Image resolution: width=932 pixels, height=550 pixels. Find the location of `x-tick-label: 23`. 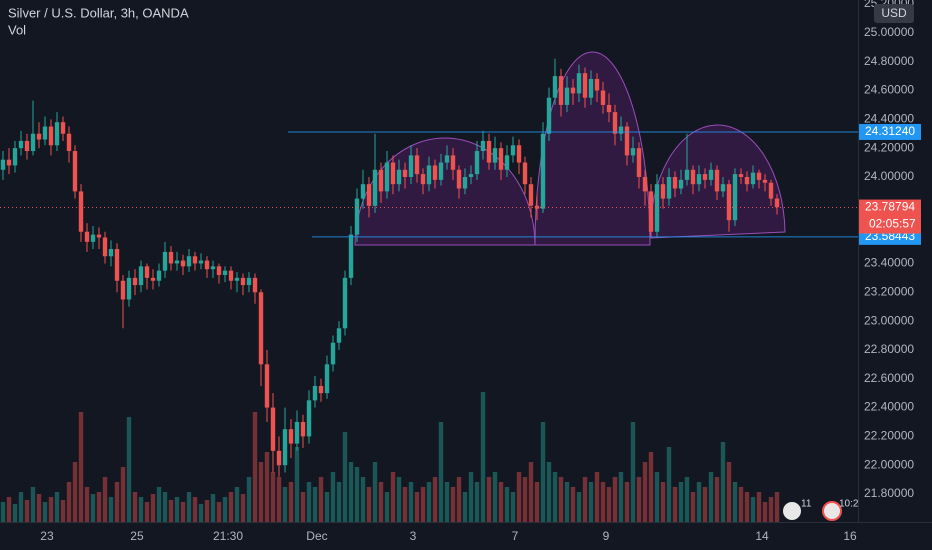

x-tick-label: 23 is located at coordinates (47, 536).